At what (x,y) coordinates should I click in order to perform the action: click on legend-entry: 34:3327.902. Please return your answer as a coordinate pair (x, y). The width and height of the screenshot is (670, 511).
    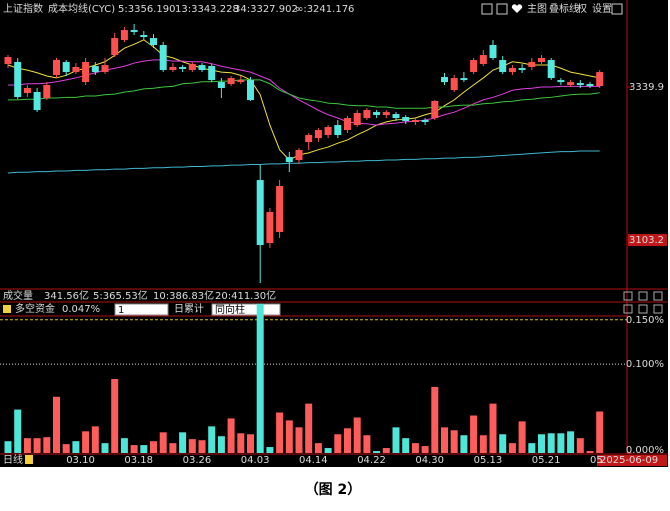
    Looking at the image, I should click on (266, 9).